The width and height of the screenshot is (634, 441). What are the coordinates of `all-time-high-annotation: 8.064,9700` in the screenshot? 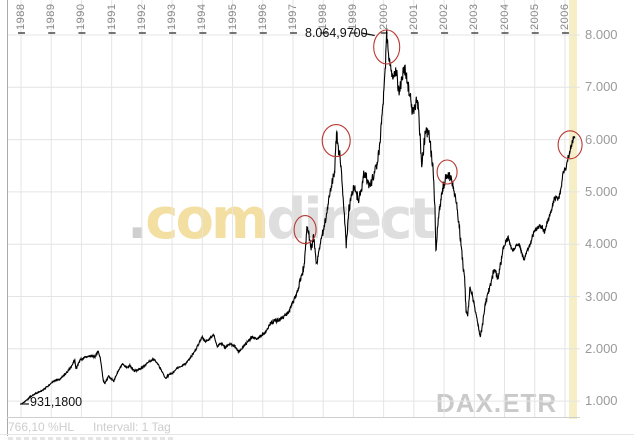 It's located at (336, 33).